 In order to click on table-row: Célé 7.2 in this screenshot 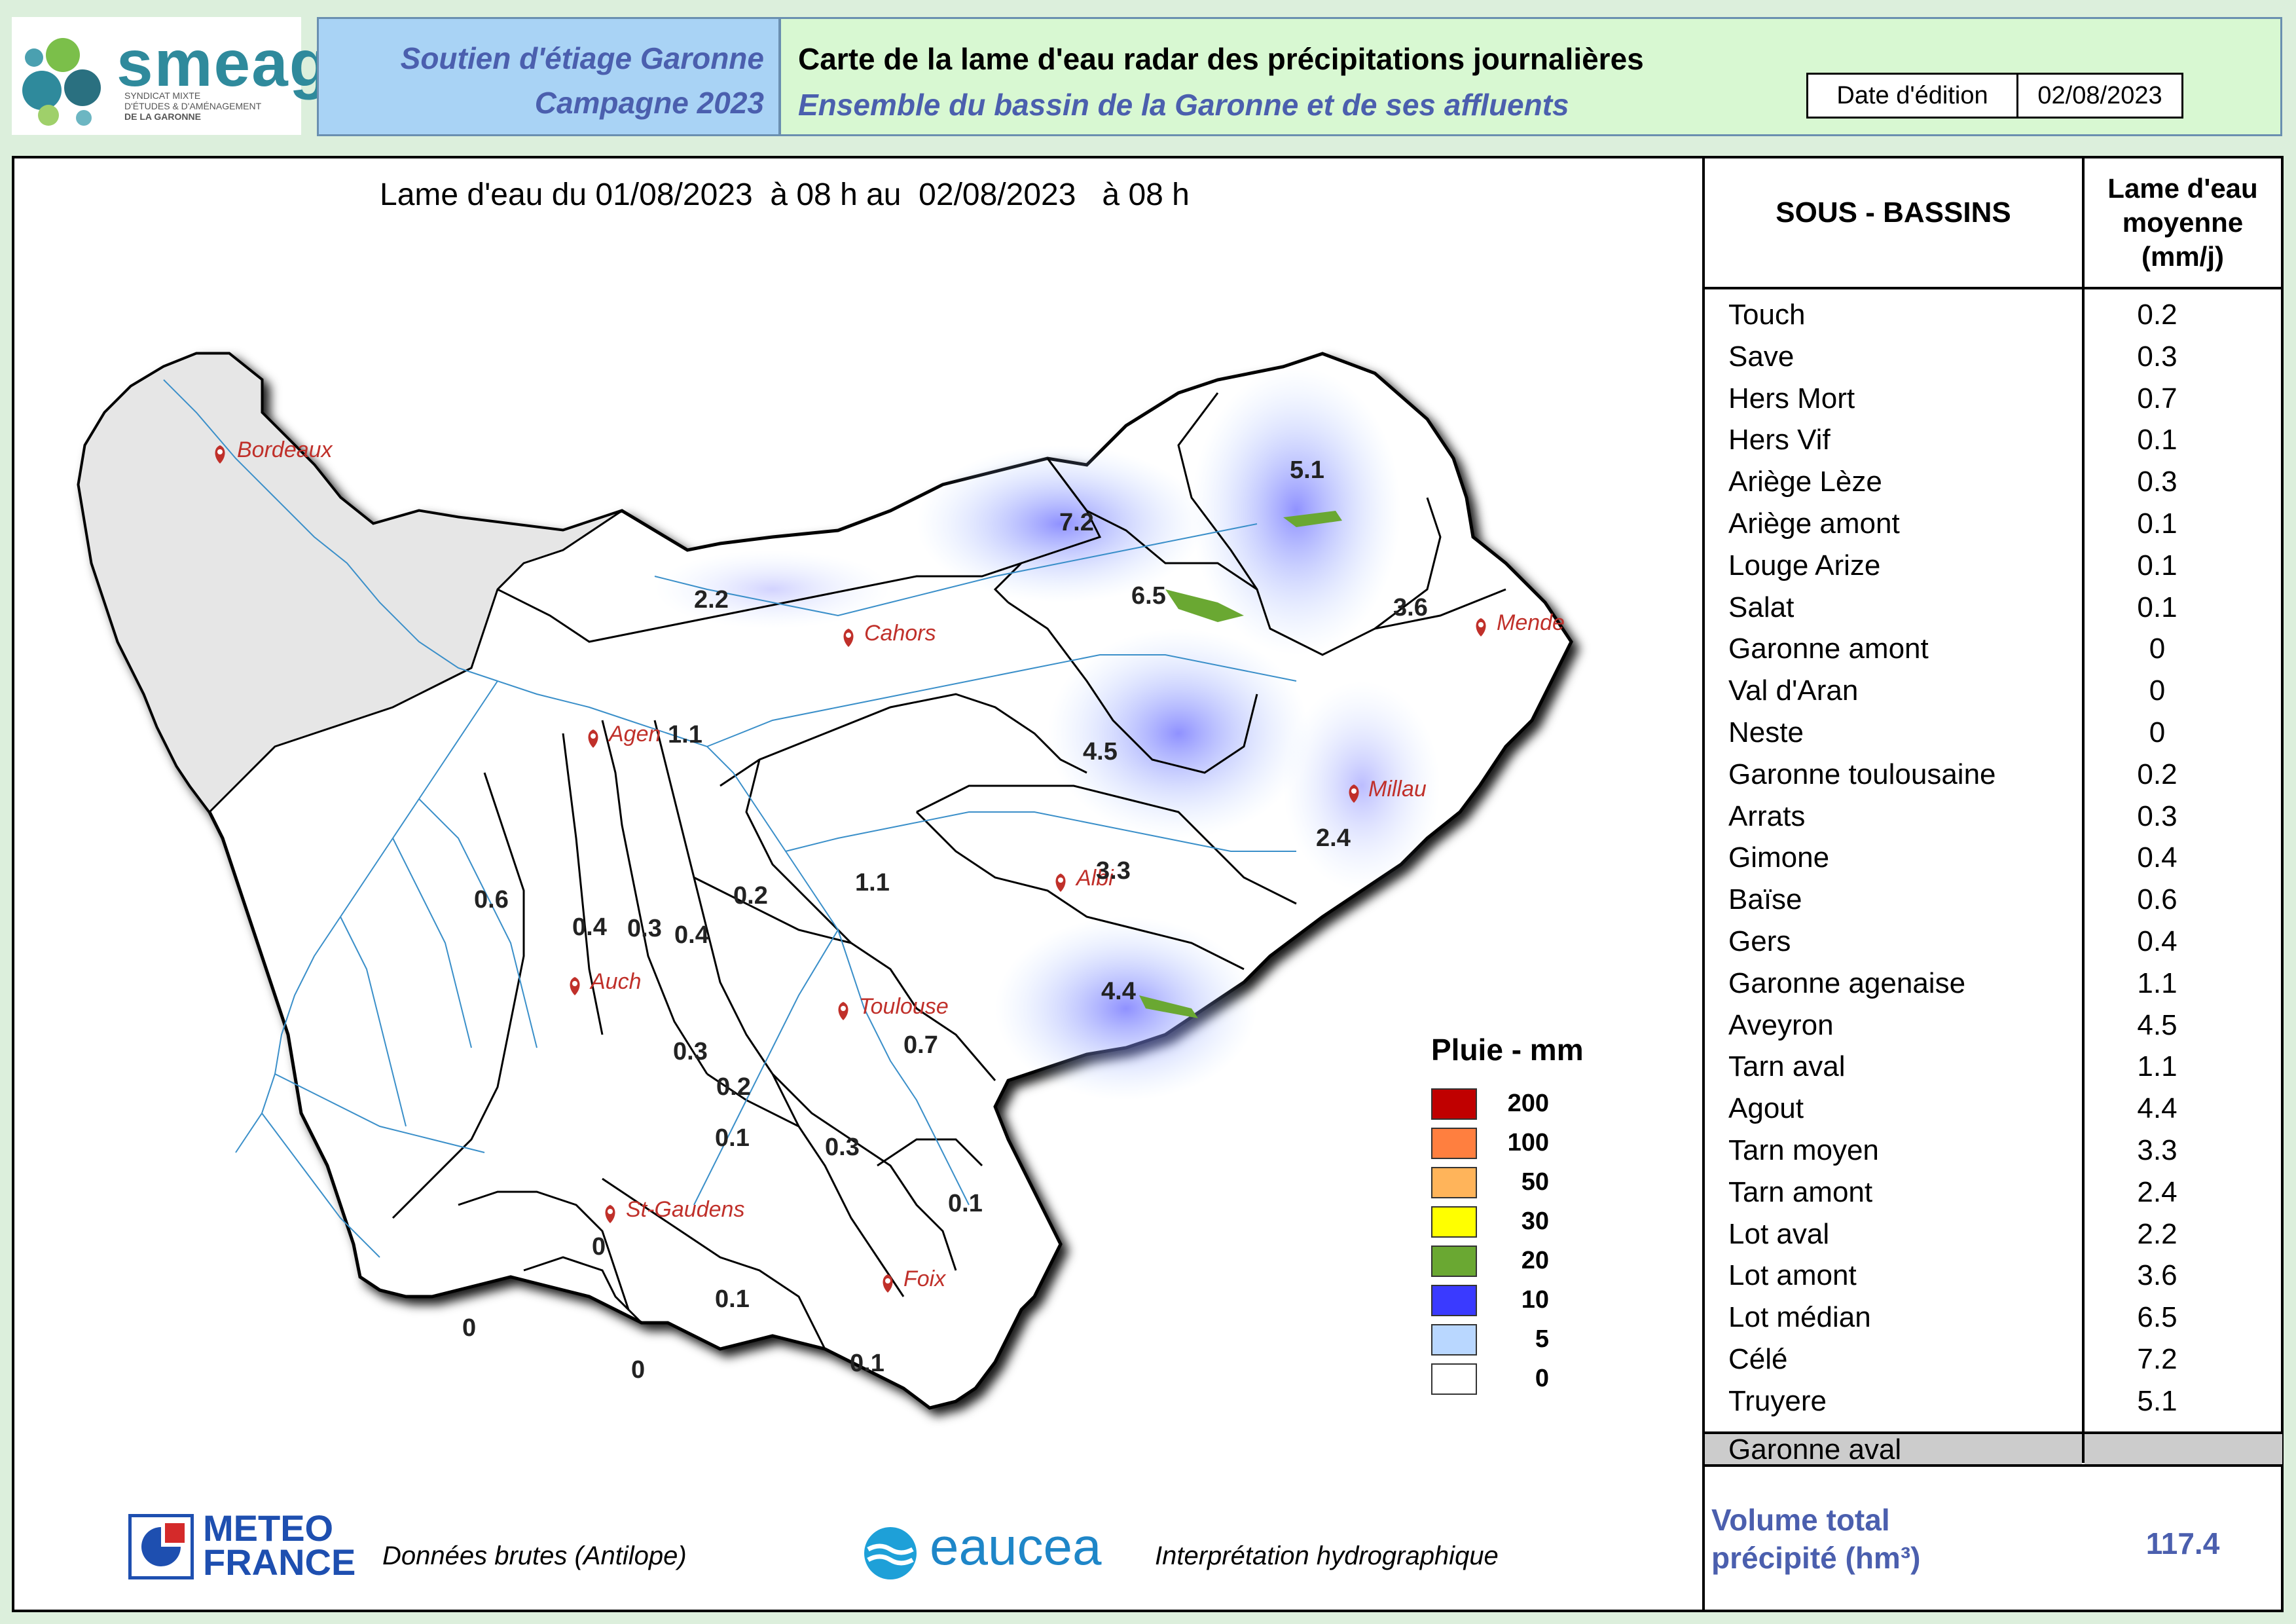, I will do `click(2003, 1364)`.